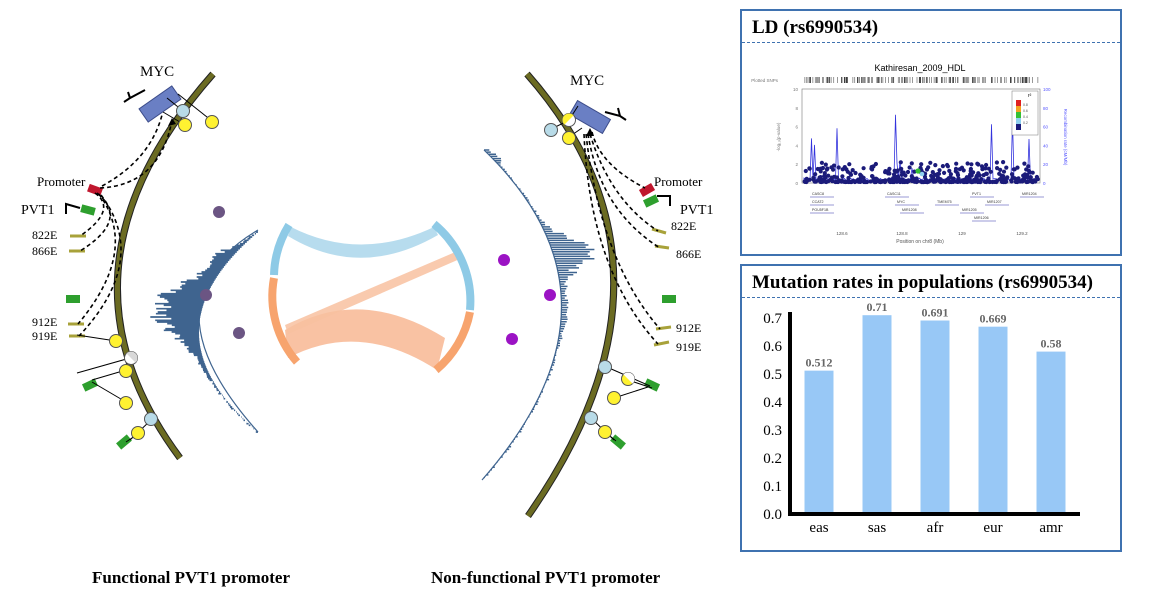 The image size is (1162, 613). I want to click on ld-gene-label: CASC8, so click(818, 194).